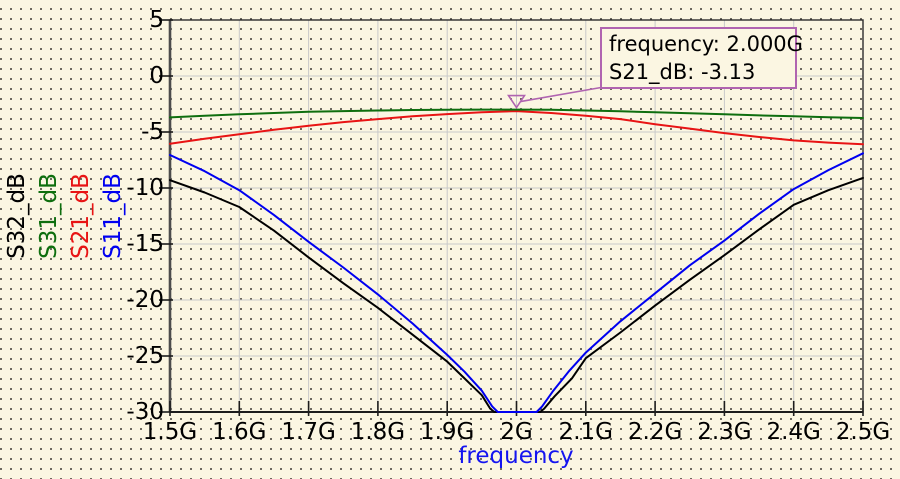 The height and width of the screenshot is (479, 900). I want to click on marker-value-text: S21_dB: -3.13, so click(682, 72).